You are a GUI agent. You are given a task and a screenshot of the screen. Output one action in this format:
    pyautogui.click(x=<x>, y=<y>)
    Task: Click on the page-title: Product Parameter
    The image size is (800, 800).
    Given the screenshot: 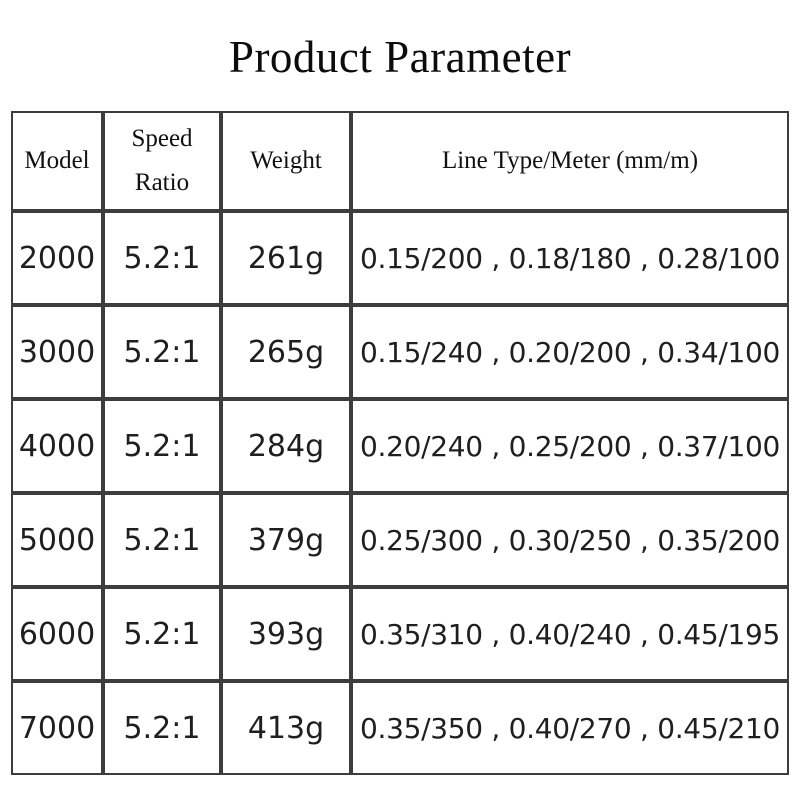 What is the action you would take?
    pyautogui.click(x=400, y=57)
    